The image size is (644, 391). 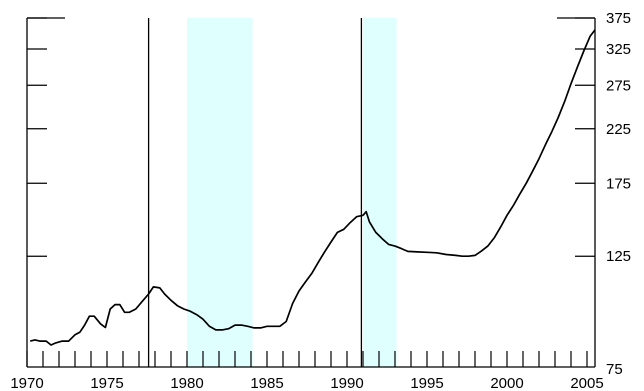 What do you see at coordinates (266, 383) in the screenshot?
I see `x-tick-label: 1985` at bounding box center [266, 383].